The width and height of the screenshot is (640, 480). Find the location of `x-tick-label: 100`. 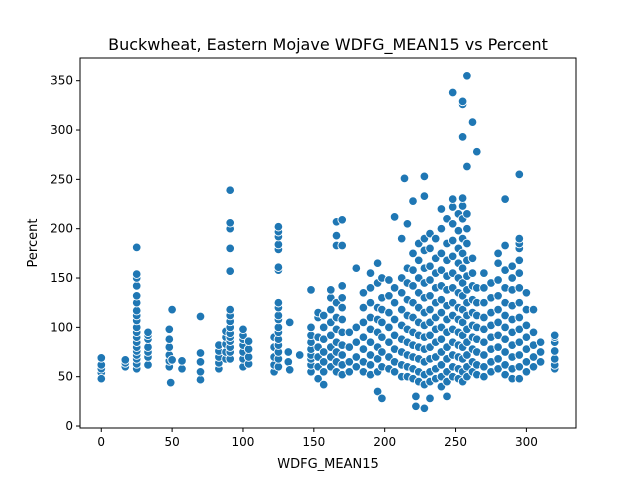

x-tick-label: 100 is located at coordinates (243, 442).